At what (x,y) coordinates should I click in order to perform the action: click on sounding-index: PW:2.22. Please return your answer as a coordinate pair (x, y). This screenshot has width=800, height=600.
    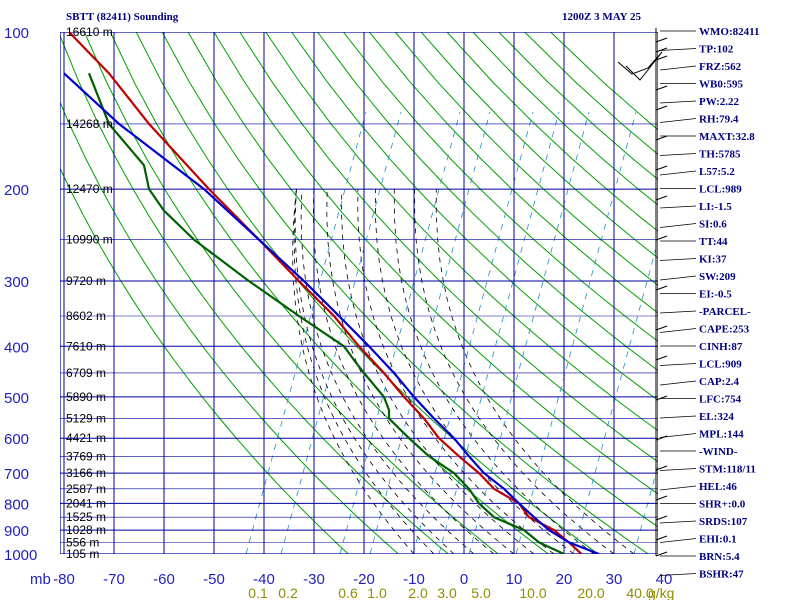
    Looking at the image, I should click on (719, 102).